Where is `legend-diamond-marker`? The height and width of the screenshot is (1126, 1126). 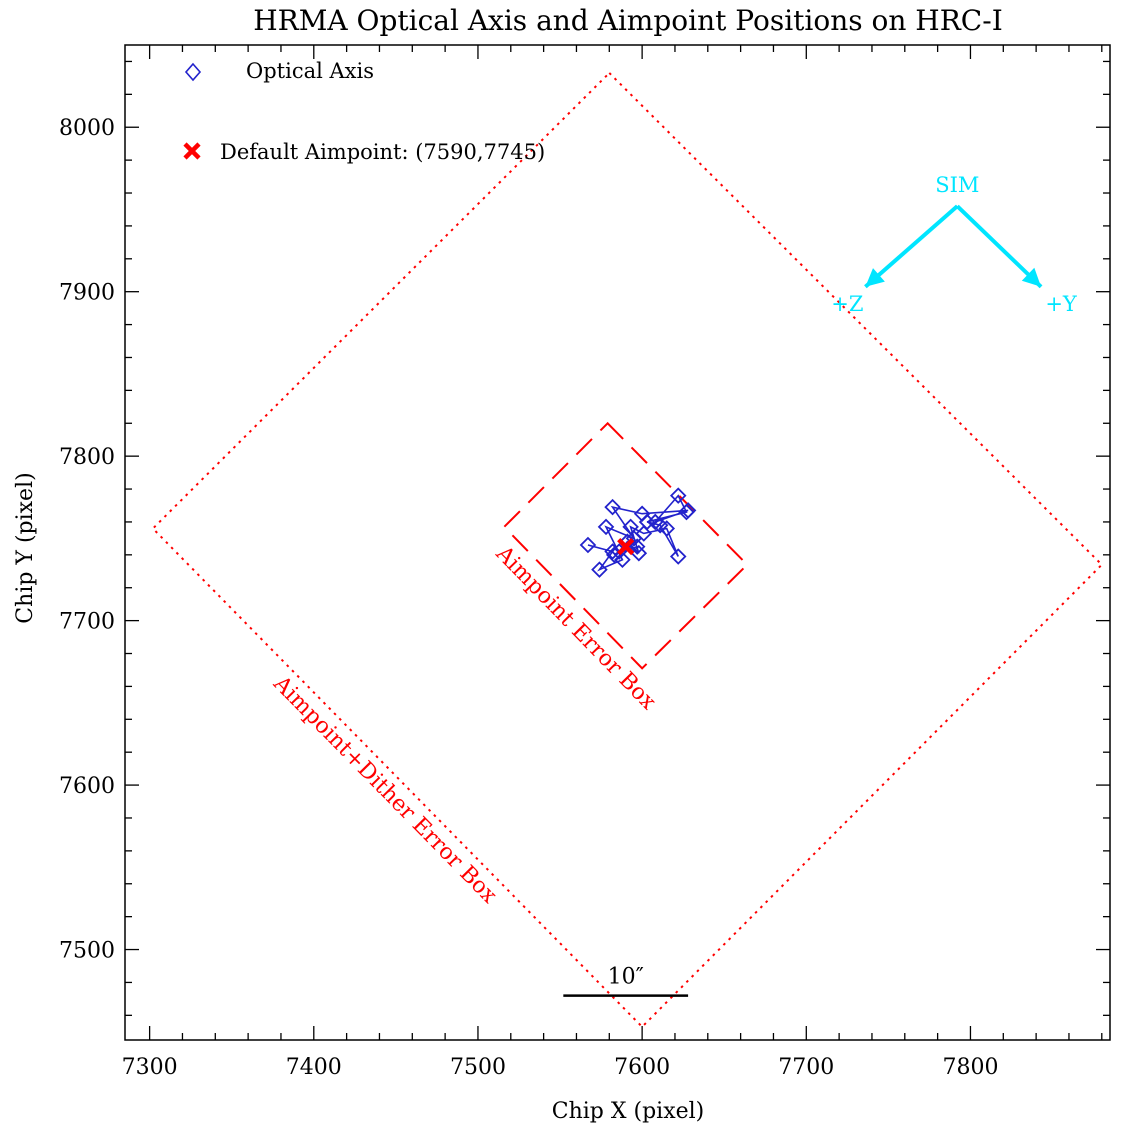
legend-diamond-marker is located at coordinates (193, 72).